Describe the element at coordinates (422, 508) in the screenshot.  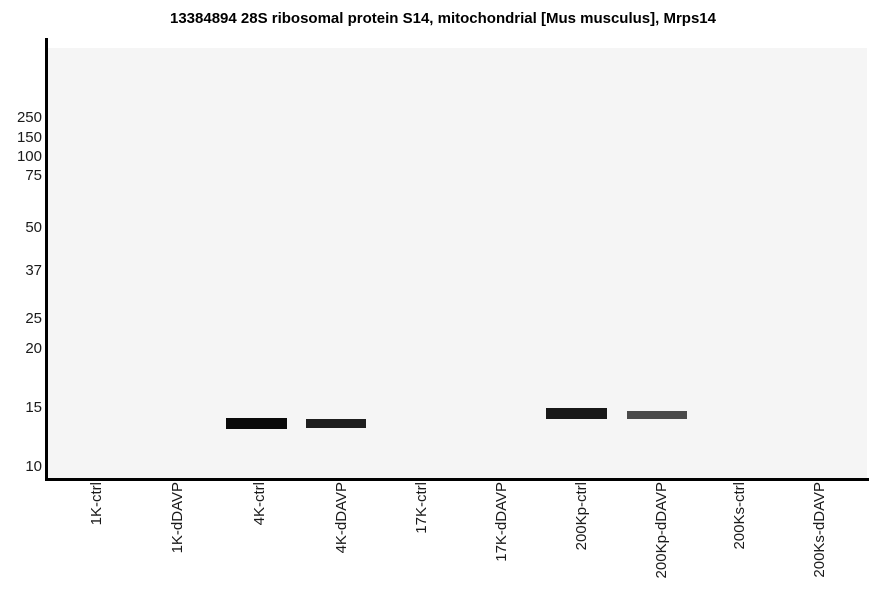
I see `lane-label: 17K-ctrl` at that location.